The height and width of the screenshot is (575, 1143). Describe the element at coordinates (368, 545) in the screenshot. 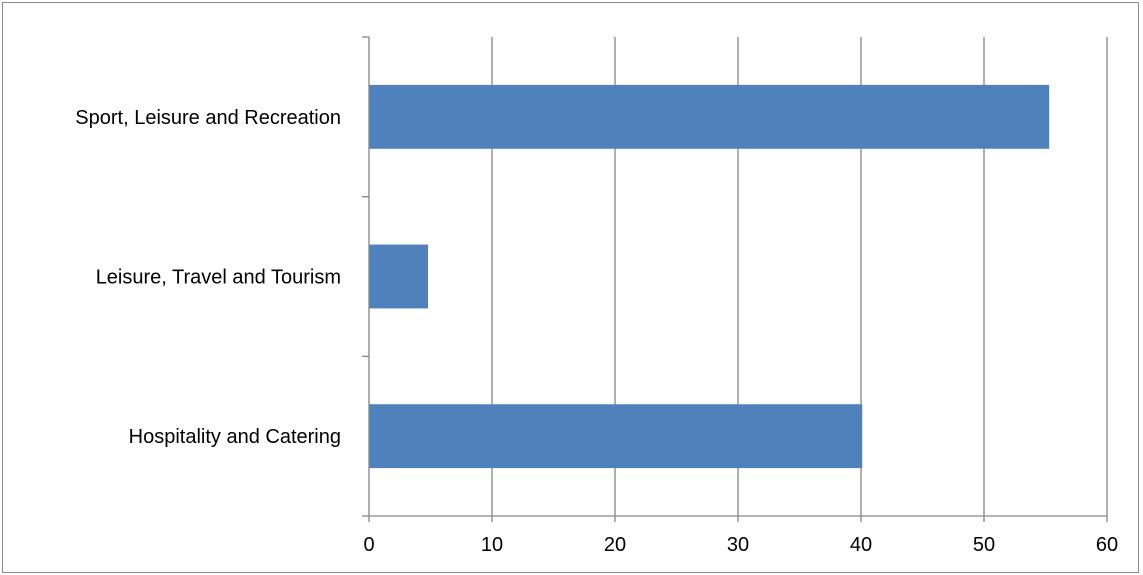

I see `x-tick-label: 0` at that location.